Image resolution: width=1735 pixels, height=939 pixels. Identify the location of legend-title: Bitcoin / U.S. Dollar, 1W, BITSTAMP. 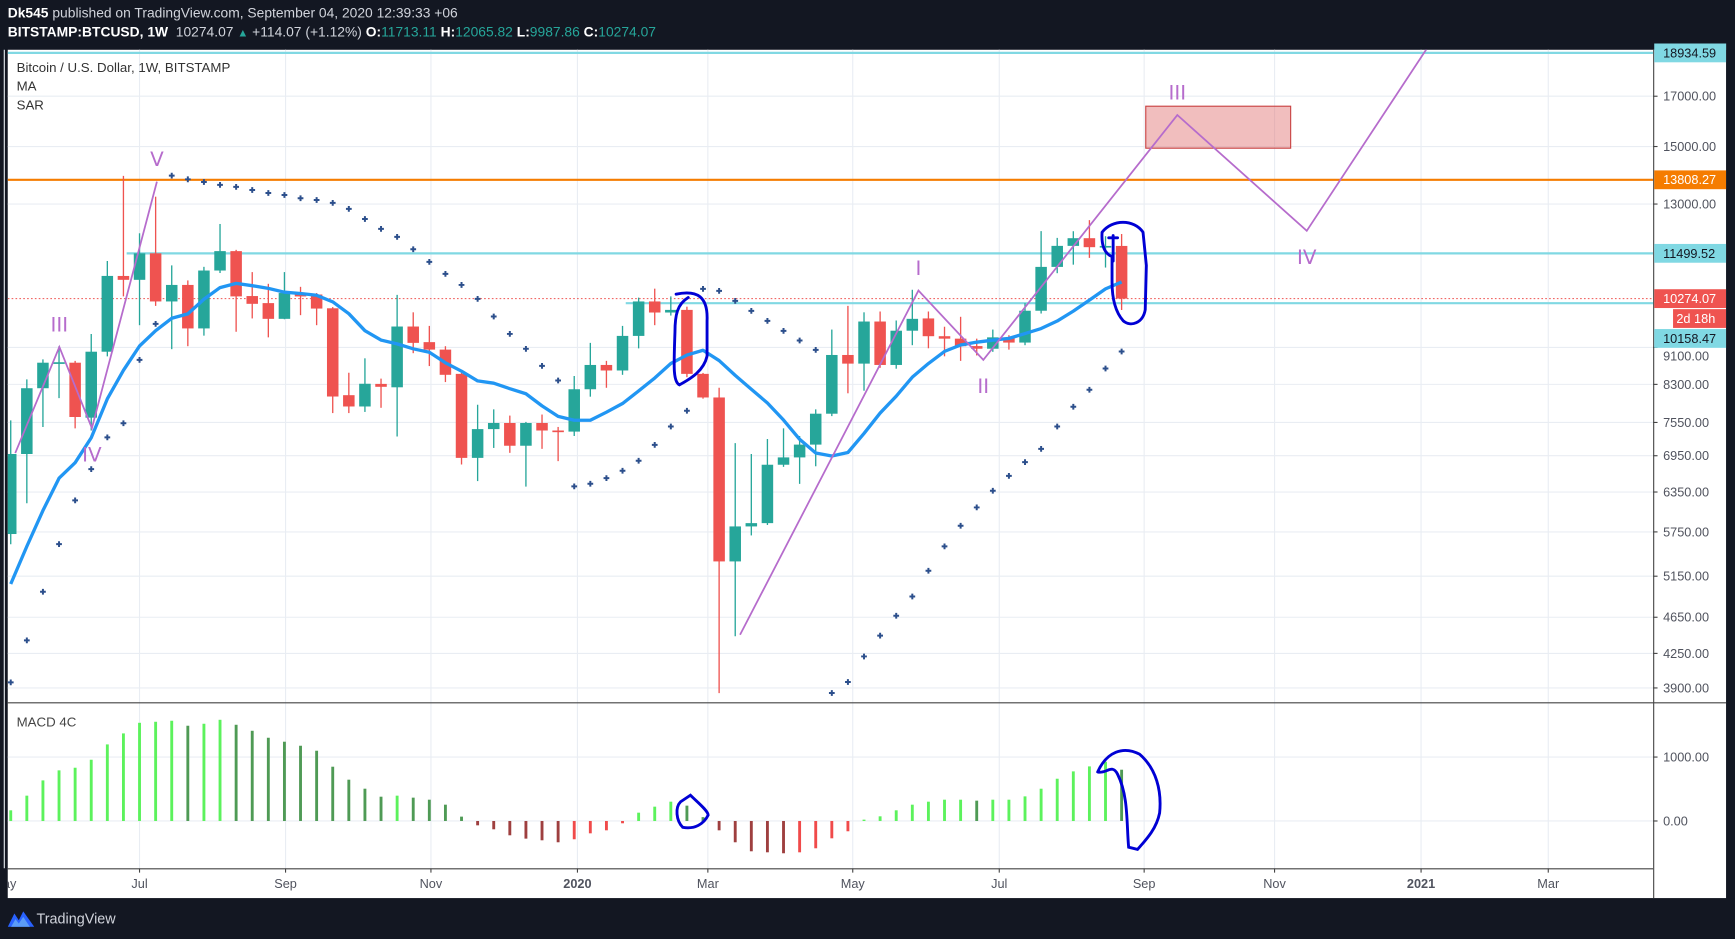
(123, 67).